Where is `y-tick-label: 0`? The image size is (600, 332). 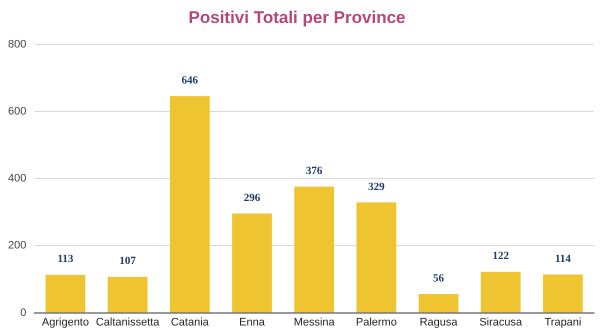
y-tick-label: 0 is located at coordinates (23, 312).